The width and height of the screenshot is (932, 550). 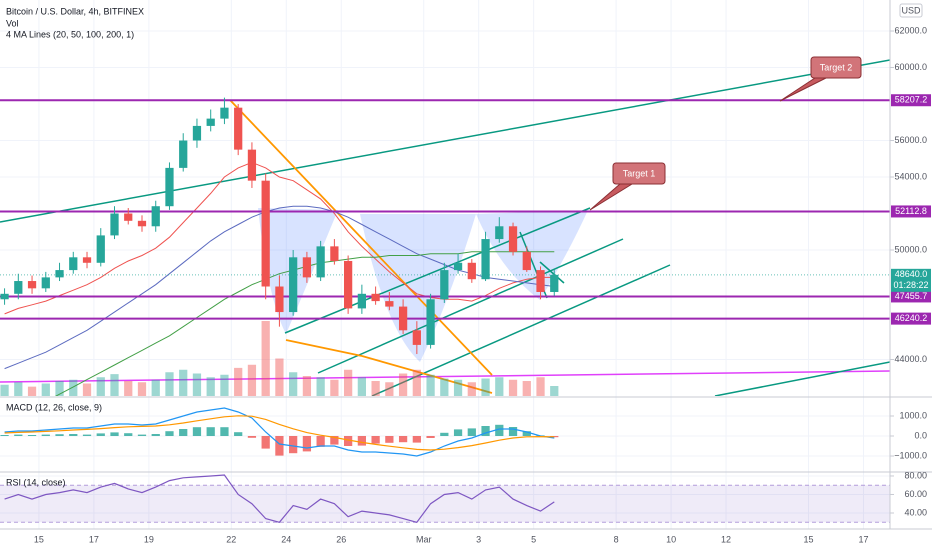 What do you see at coordinates (671, 539) in the screenshot?
I see `x-tick-label: 10` at bounding box center [671, 539].